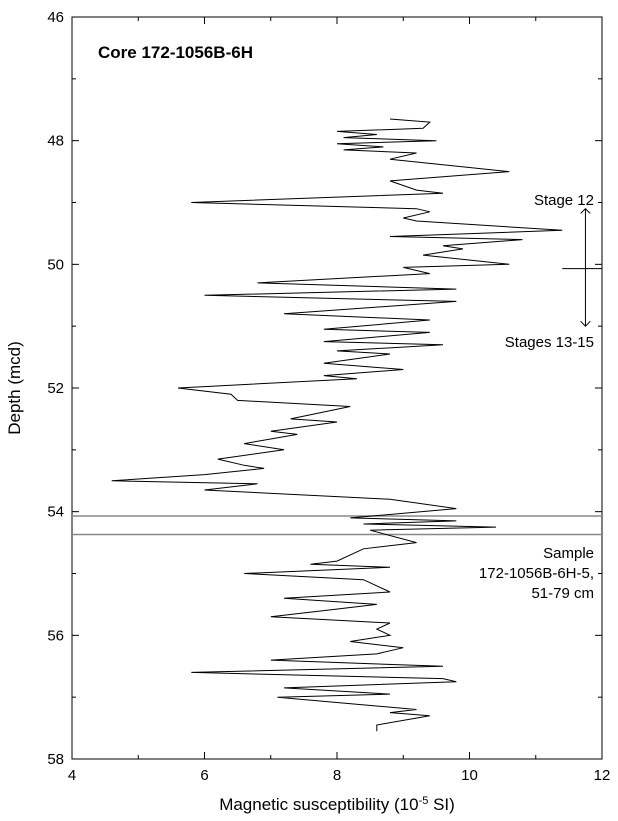 The width and height of the screenshot is (618, 821). Describe the element at coordinates (424, 801) in the screenshot. I see `x-axis-label-exponent: -5` at that location.